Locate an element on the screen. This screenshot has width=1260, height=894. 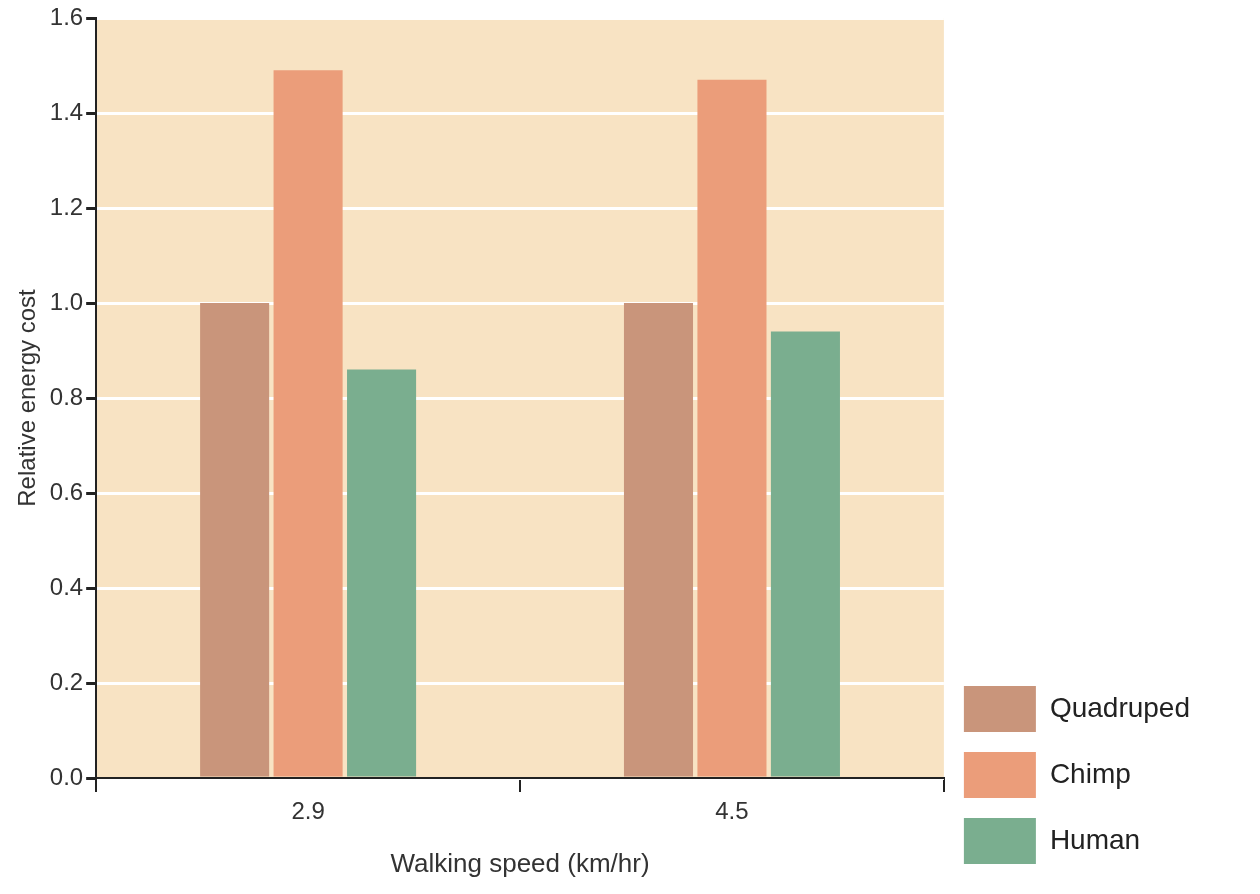
legend-label: Quadruped is located at coordinates (1119, 707).